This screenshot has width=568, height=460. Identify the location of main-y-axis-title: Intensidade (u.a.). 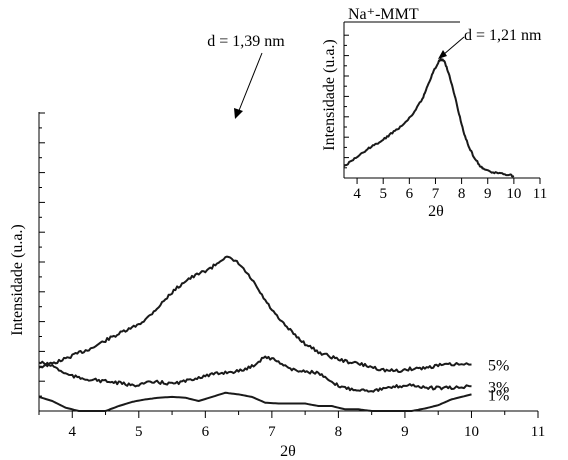
(17, 280).